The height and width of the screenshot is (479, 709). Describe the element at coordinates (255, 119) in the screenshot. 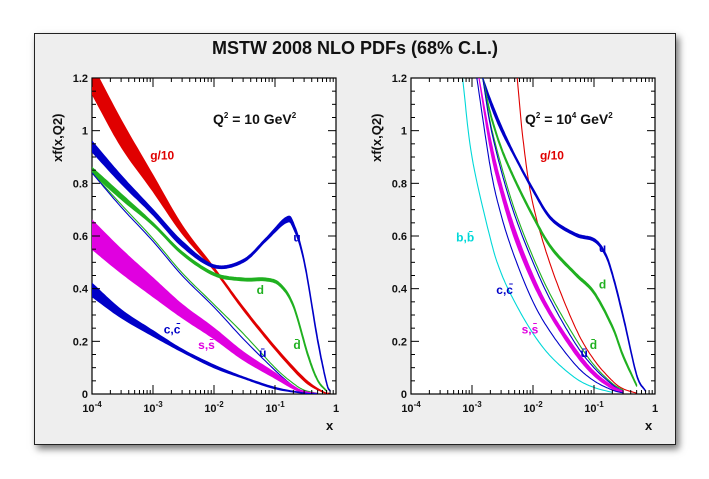

I see `q2-label-left: Q2 = 10 GeV2` at that location.